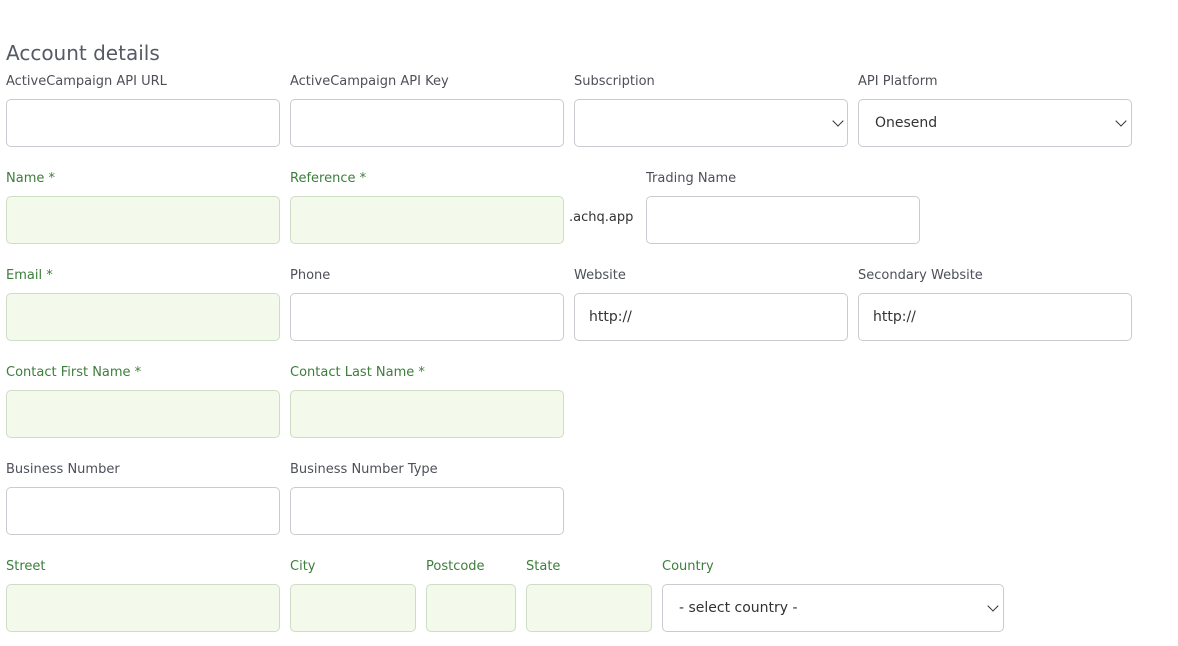  What do you see at coordinates (83, 52) in the screenshot?
I see `page-title: Account details` at bounding box center [83, 52].